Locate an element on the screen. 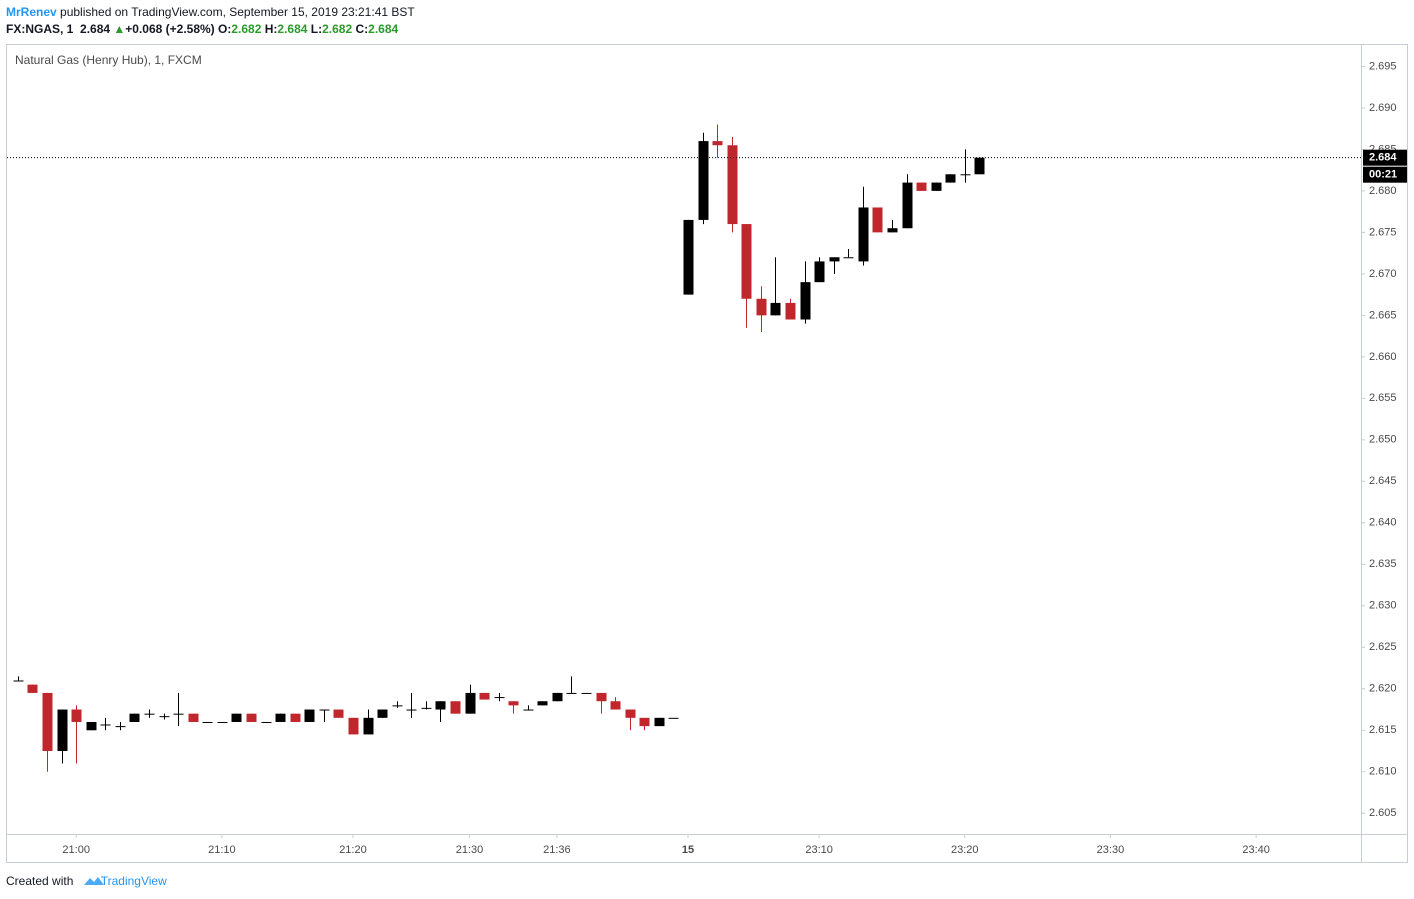 The image size is (1414, 899). o-value: 2.682 is located at coordinates (246, 29).